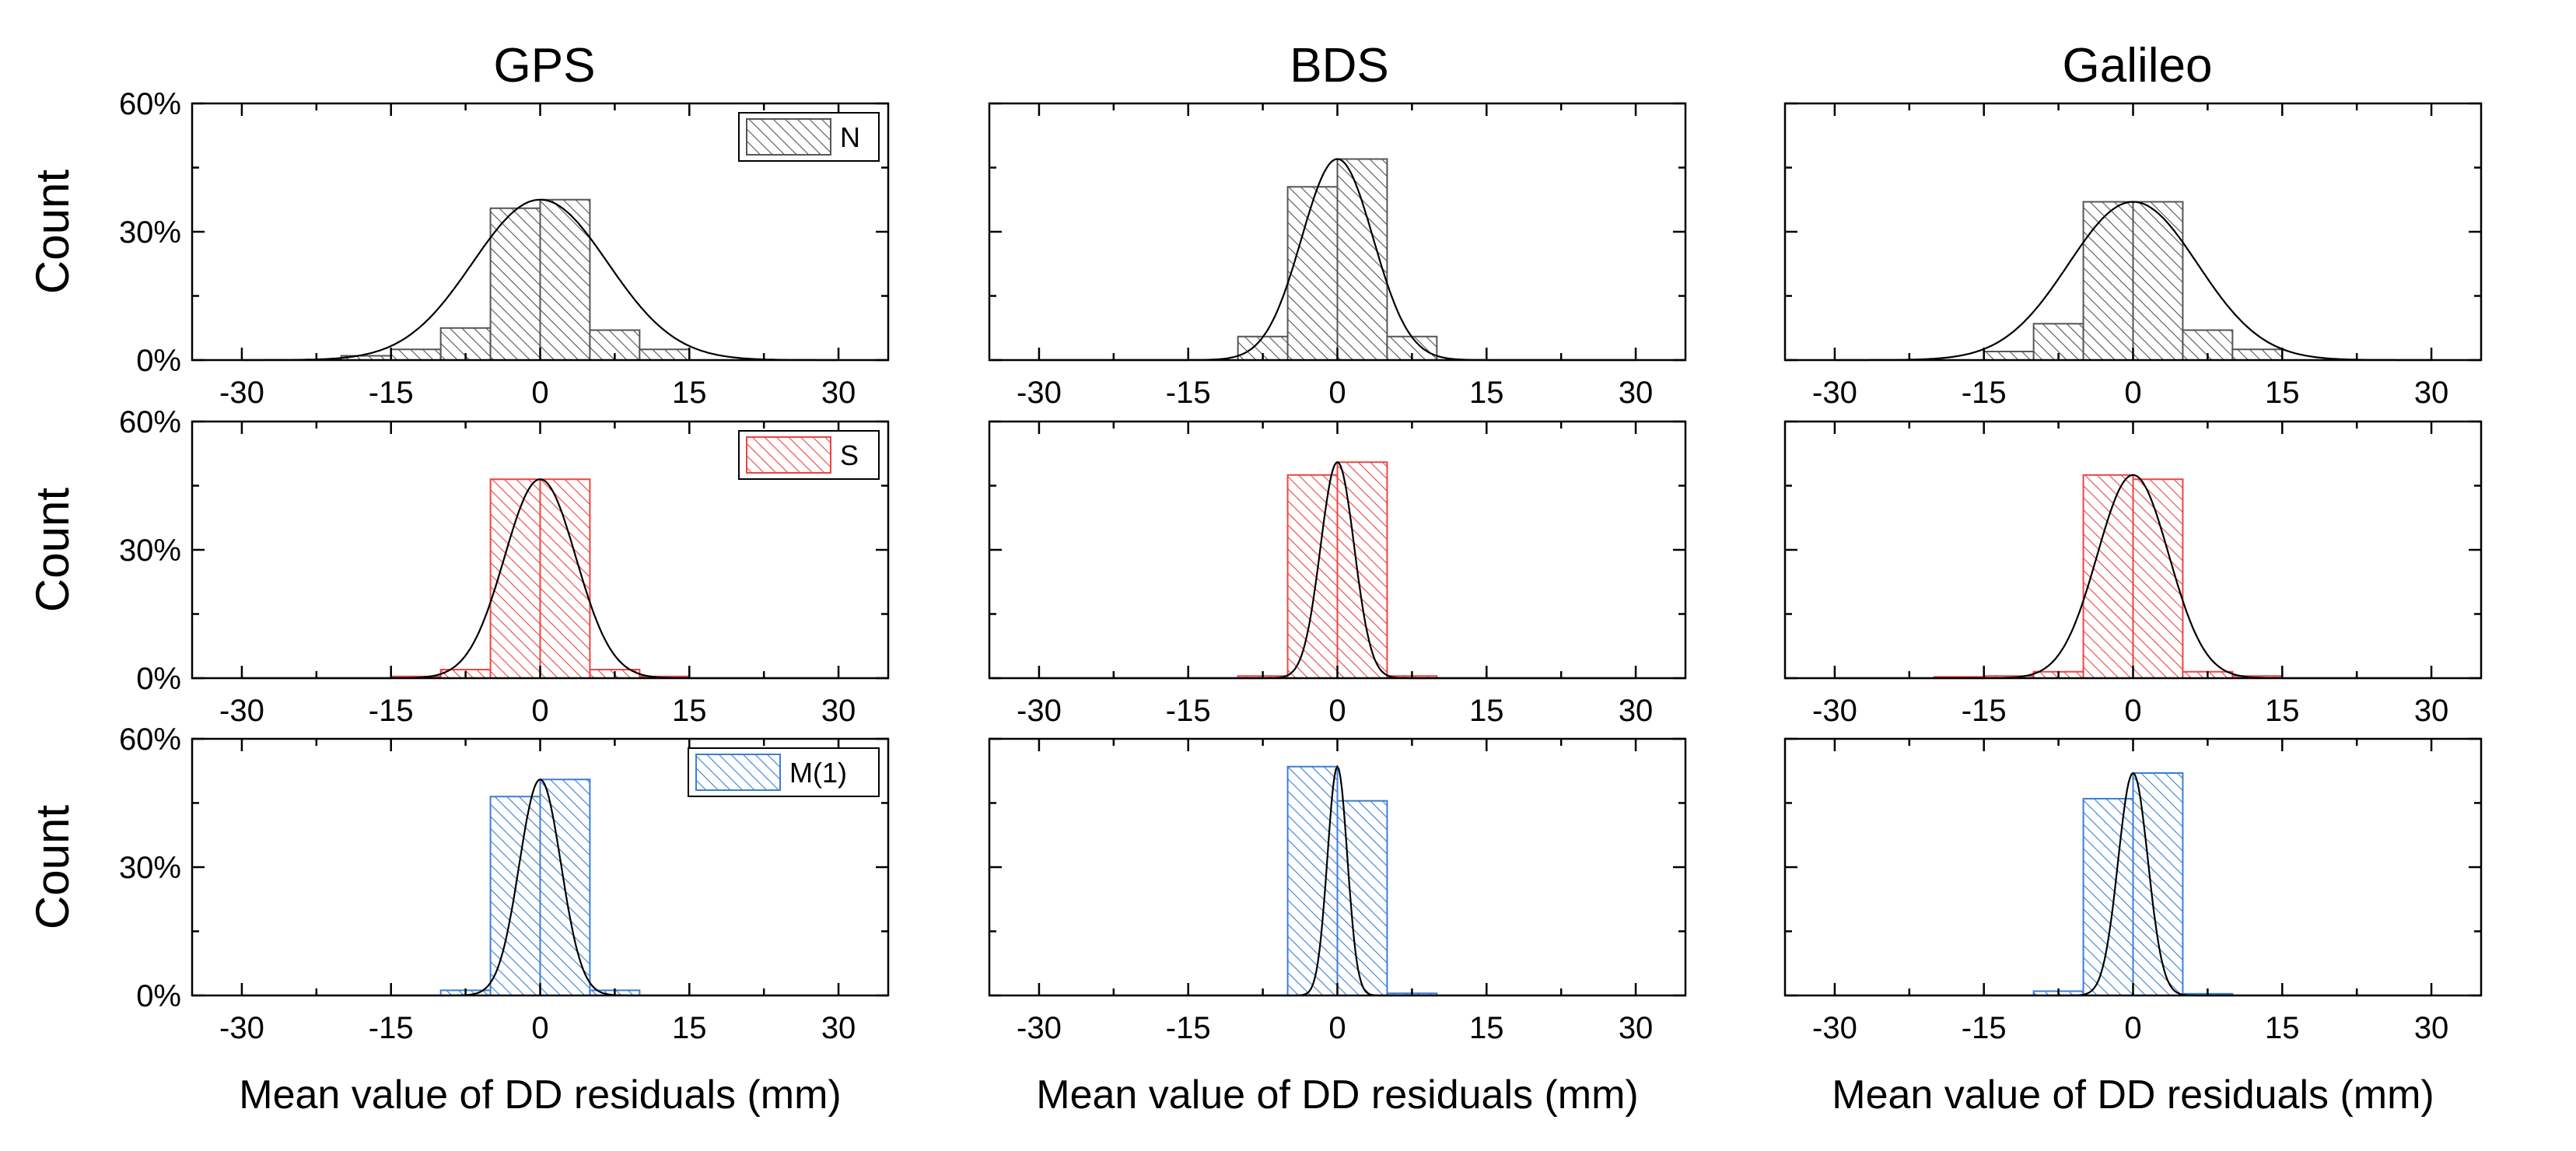  What do you see at coordinates (392, 393) in the screenshot?
I see `x-tick-label-gps-n: -15` at bounding box center [392, 393].